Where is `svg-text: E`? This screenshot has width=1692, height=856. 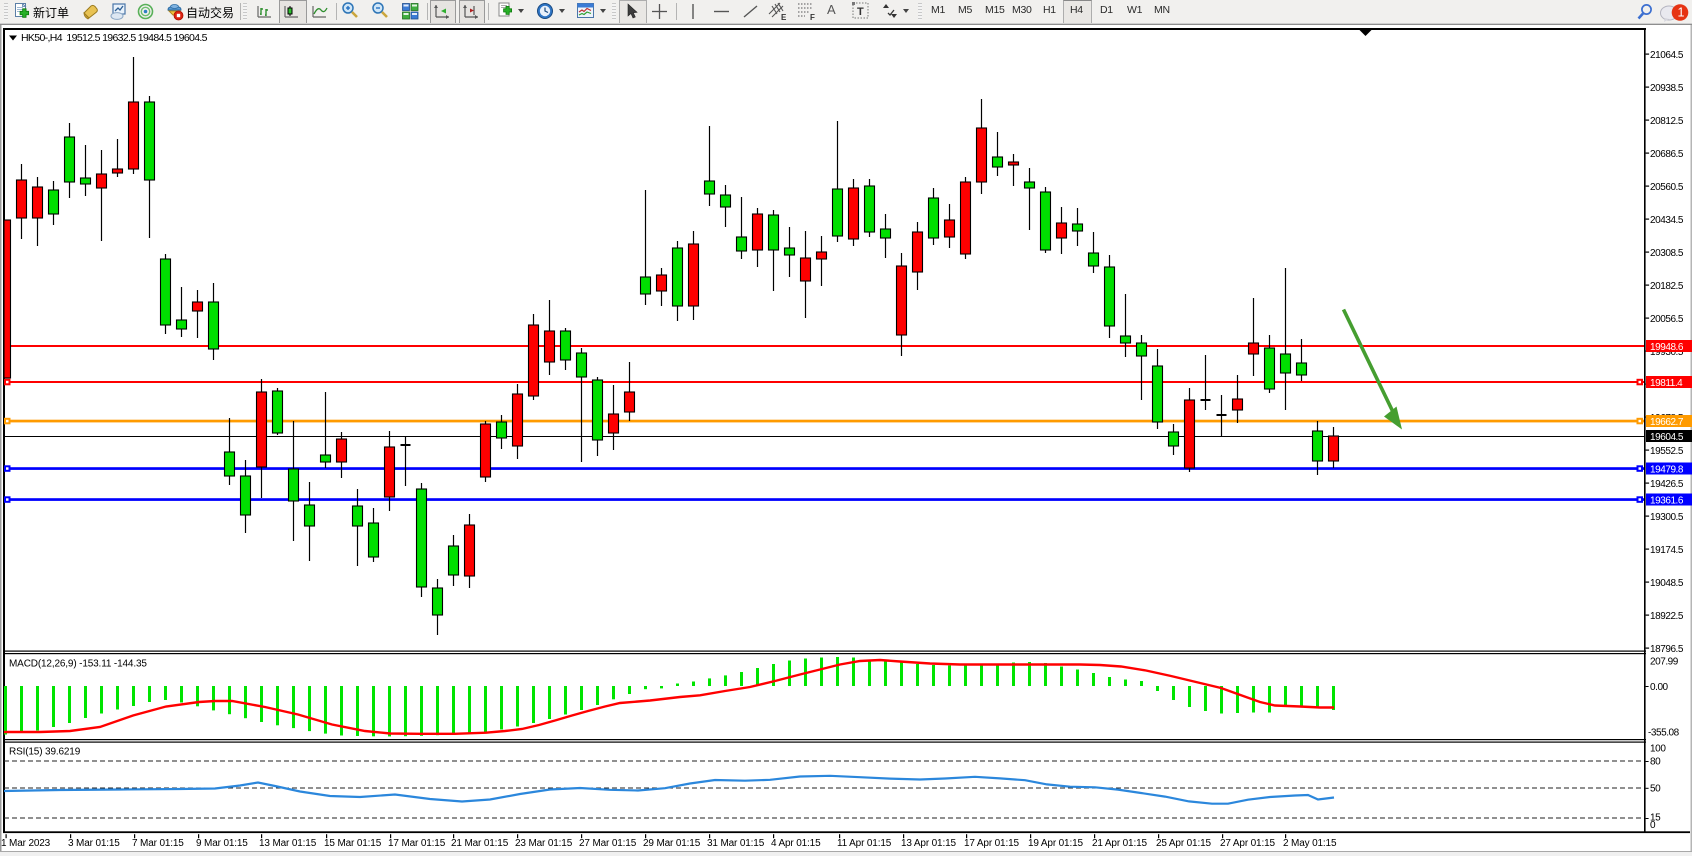 svg-text: E is located at coordinates (784, 17).